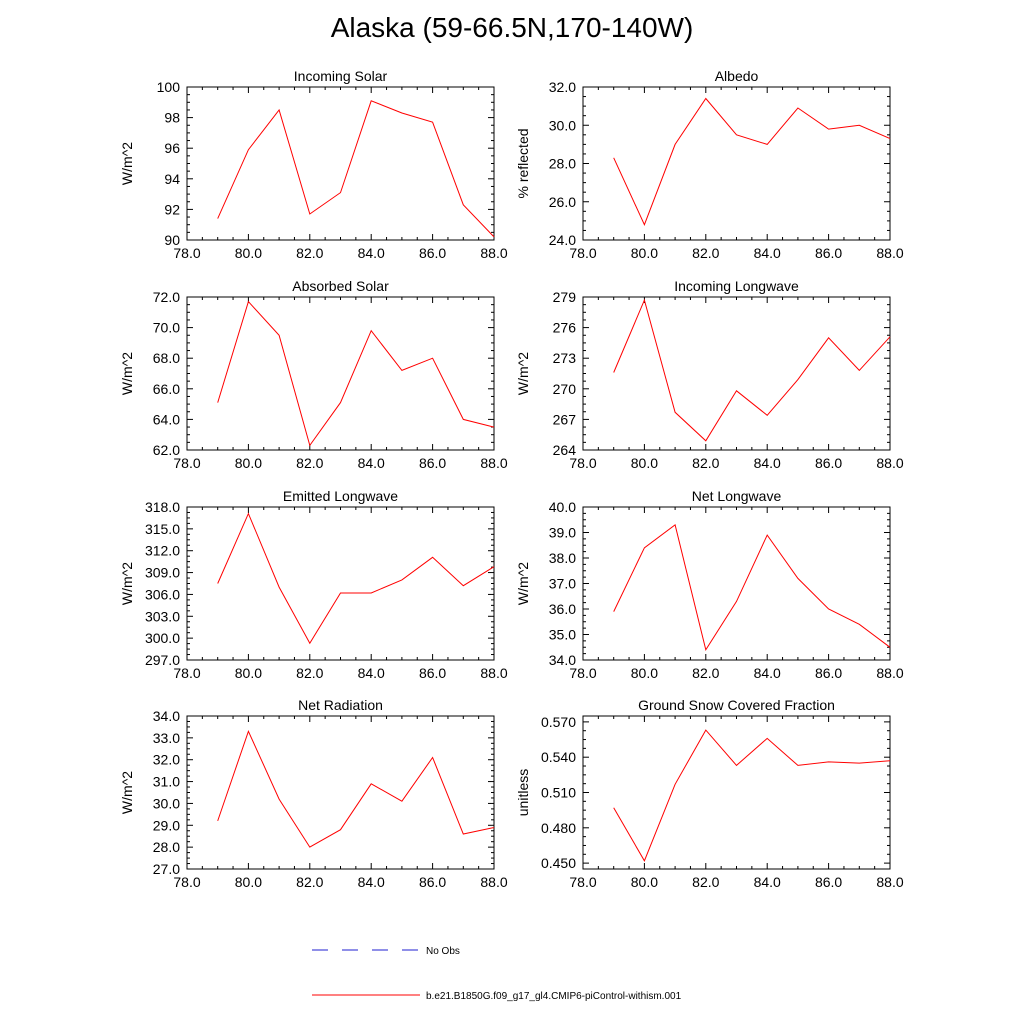 Image resolution: width=1024 pixels, height=1024 pixels. Describe the element at coordinates (562, 202) in the screenshot. I see `chart-albedo-ytick-label: 26.0` at that location.